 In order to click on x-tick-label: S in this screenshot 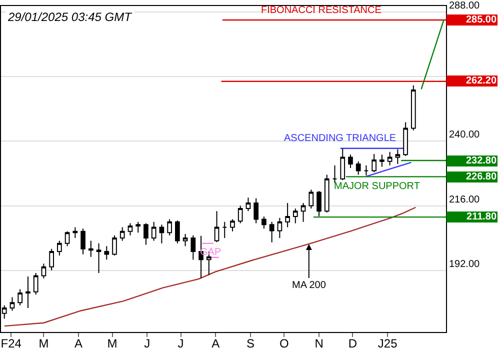, I will do `click(250, 343)`.